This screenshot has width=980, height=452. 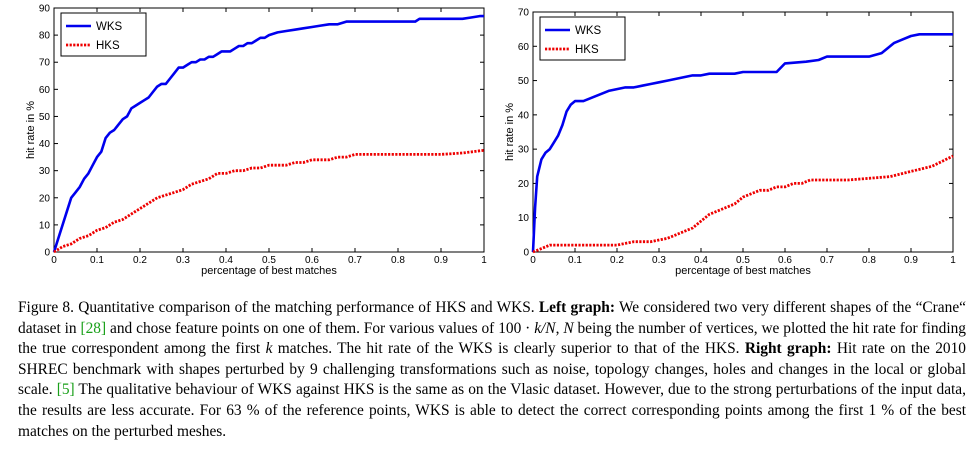 What do you see at coordinates (510, 328) in the screenshot?
I see `math-expression: 100` at bounding box center [510, 328].